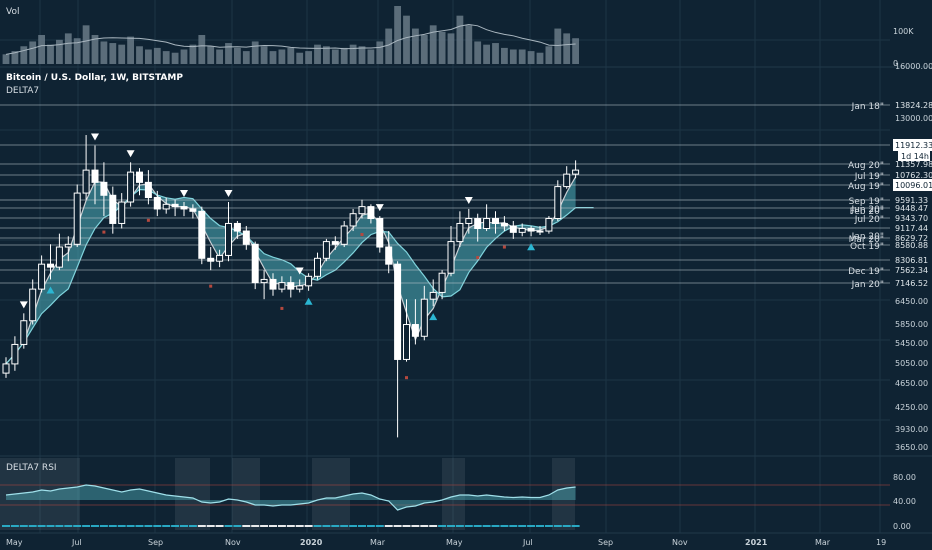 This screenshot has width=932, height=550. I want to click on level-tag: Dec 19", so click(866, 272).